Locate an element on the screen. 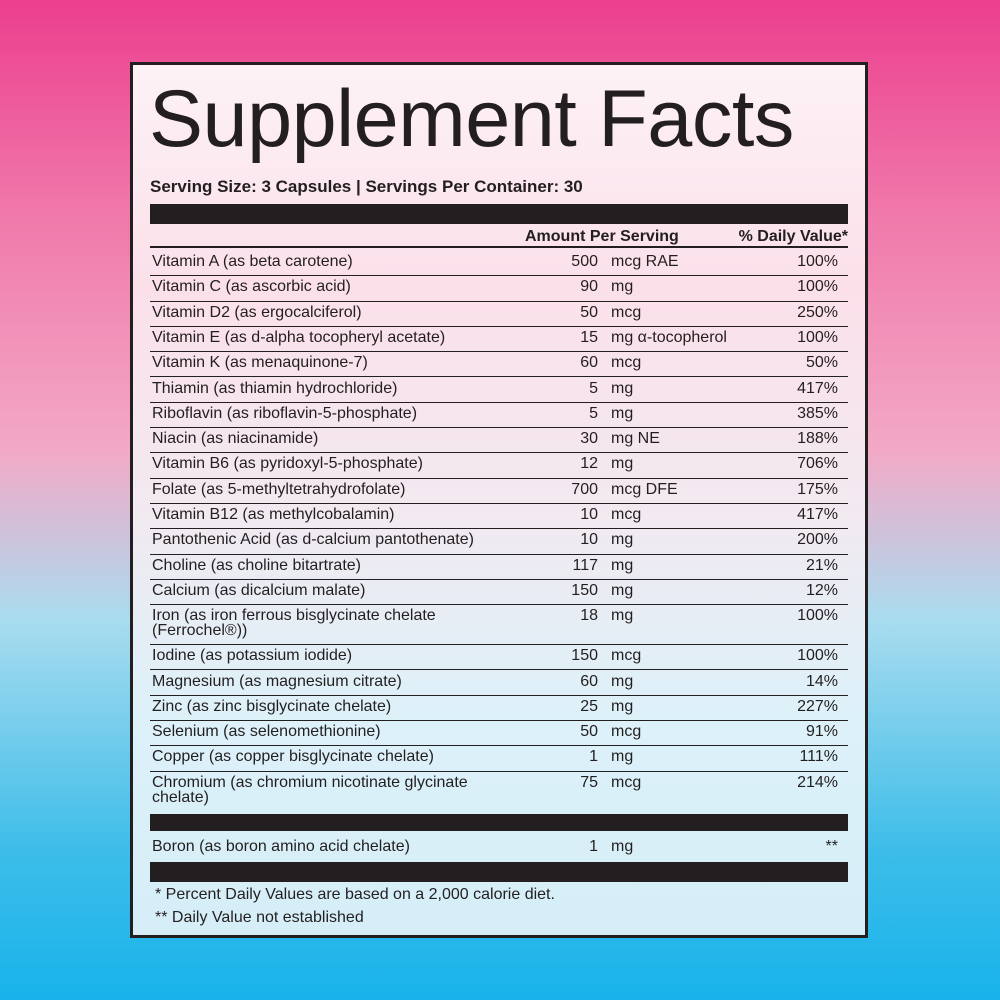  daily-value: 250% is located at coordinates (817, 312).